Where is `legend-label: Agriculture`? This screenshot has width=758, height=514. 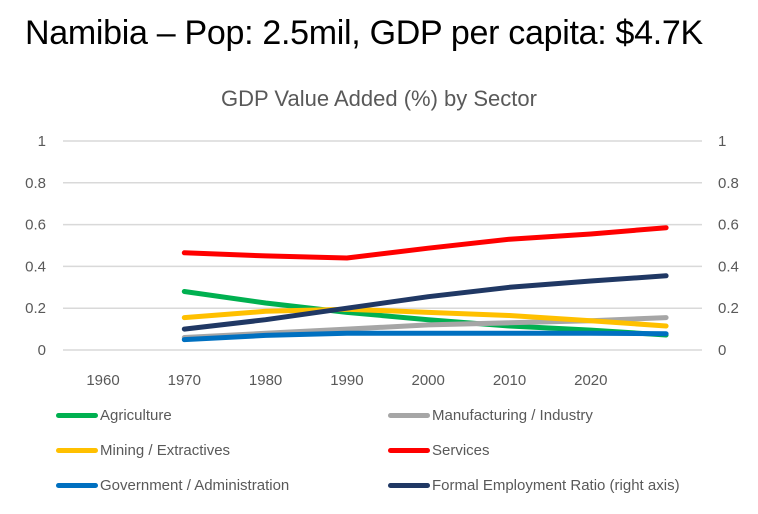 legend-label: Agriculture is located at coordinates (136, 415).